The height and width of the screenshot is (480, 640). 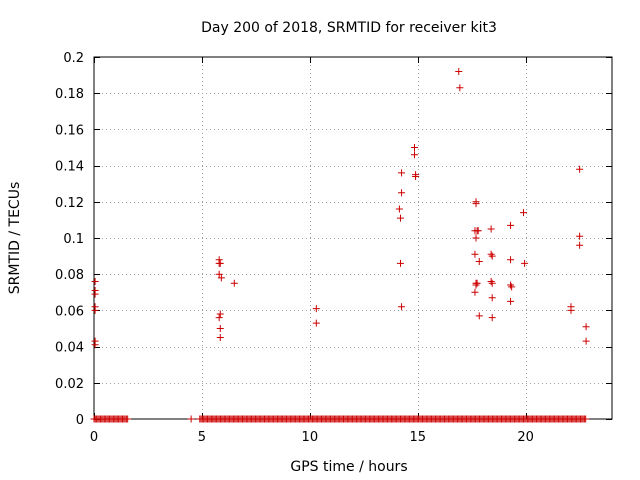 I want to click on y-tick-labels: 0 0.02 0.04 0.06 0.08 0.1 0.12 0.14 0.16 0.18 0.2, so click(x=69, y=239).